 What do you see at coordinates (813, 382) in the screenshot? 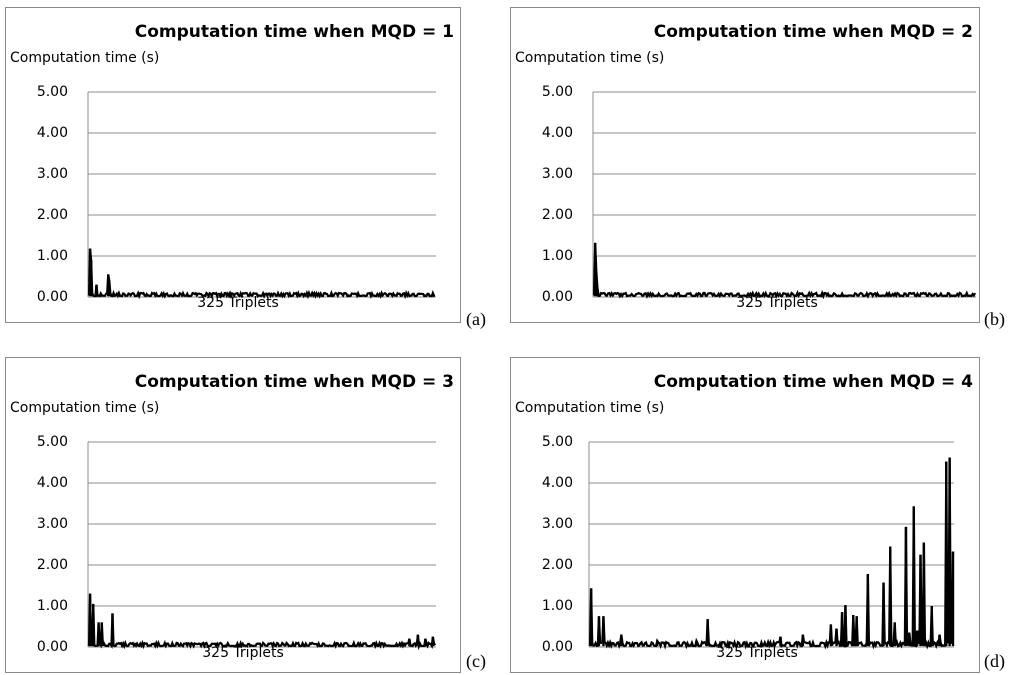
I see `chart-title: Computation time when MQD = 4` at bounding box center [813, 382].